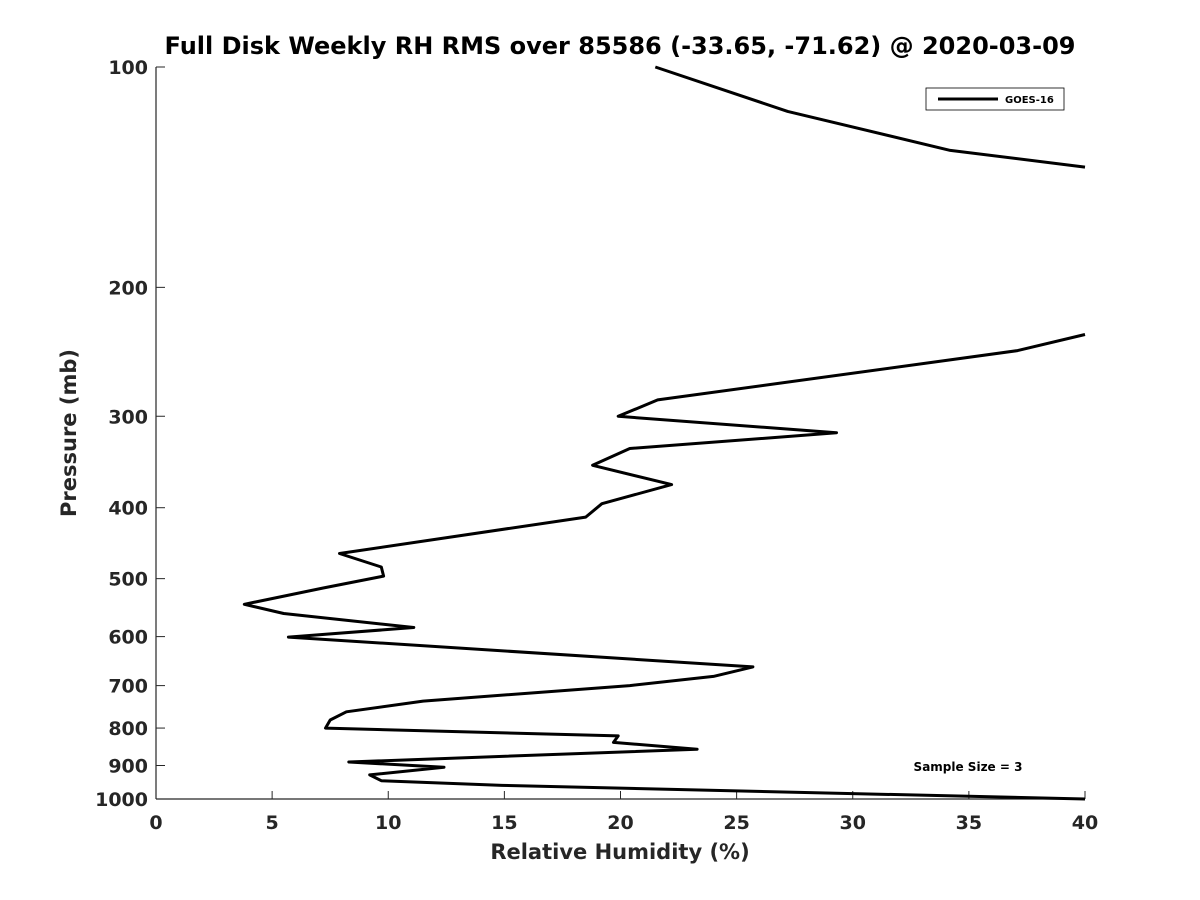  What do you see at coordinates (968, 767) in the screenshot?
I see `sample-size-annotation: Sample Size = 3` at bounding box center [968, 767].